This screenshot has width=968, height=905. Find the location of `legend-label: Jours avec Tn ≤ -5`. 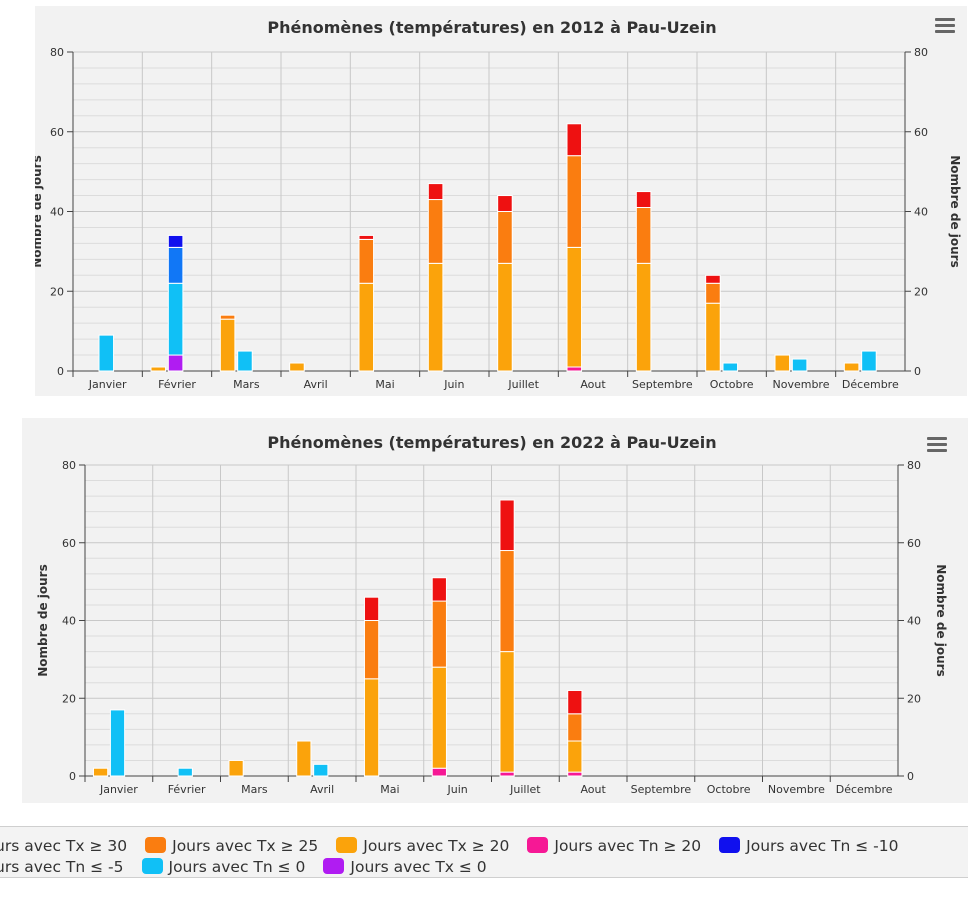

legend-label: Jours avec Tn ≤ -5 is located at coordinates (62, 867).